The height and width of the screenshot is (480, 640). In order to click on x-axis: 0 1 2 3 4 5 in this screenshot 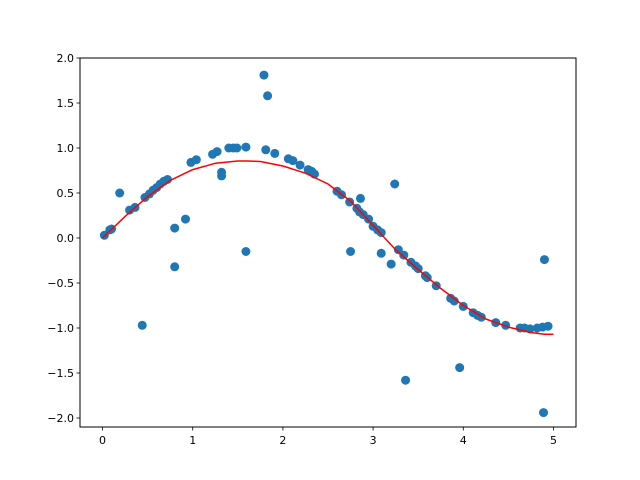, I will do `click(328, 437)`.